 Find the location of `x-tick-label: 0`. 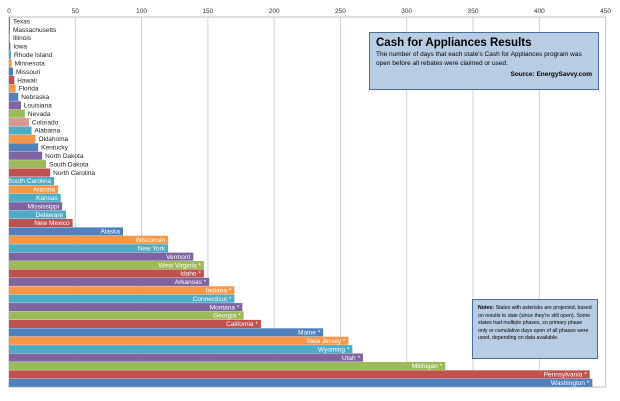

x-tick-label: 0 is located at coordinates (9, 11).